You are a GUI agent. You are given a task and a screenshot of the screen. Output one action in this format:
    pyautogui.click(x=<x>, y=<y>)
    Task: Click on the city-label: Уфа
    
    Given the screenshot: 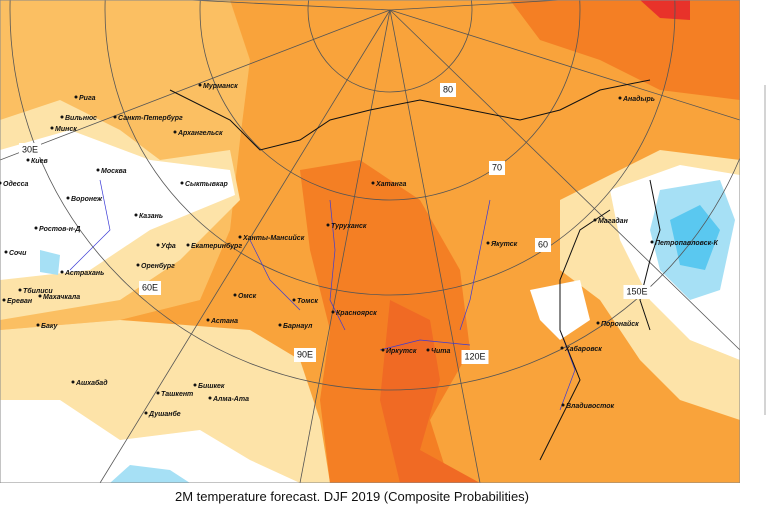 What is the action you would take?
    pyautogui.click(x=168, y=246)
    